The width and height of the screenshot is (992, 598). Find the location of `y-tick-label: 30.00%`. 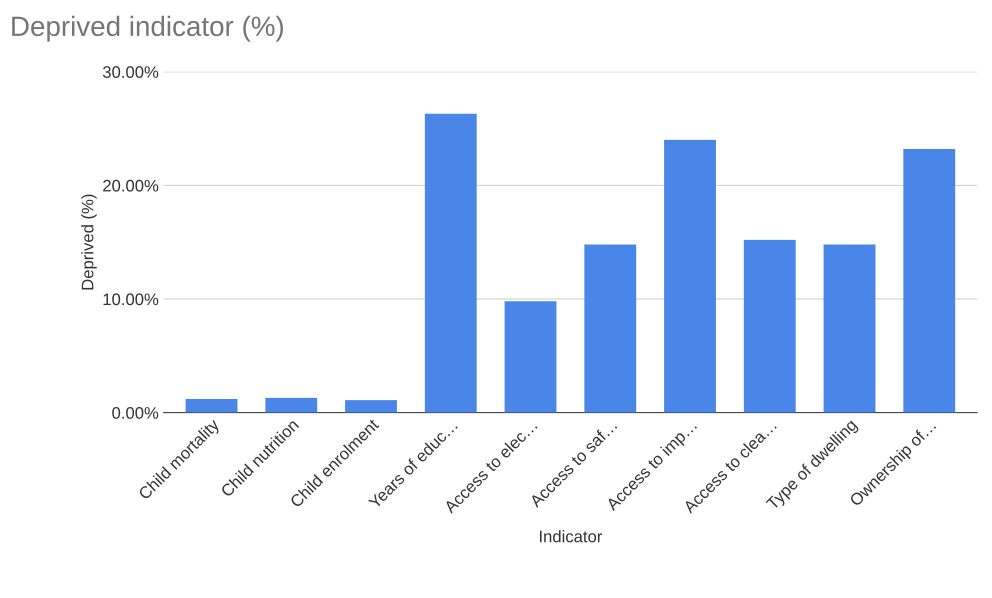

y-tick-label: 30.00% is located at coordinates (130, 72).